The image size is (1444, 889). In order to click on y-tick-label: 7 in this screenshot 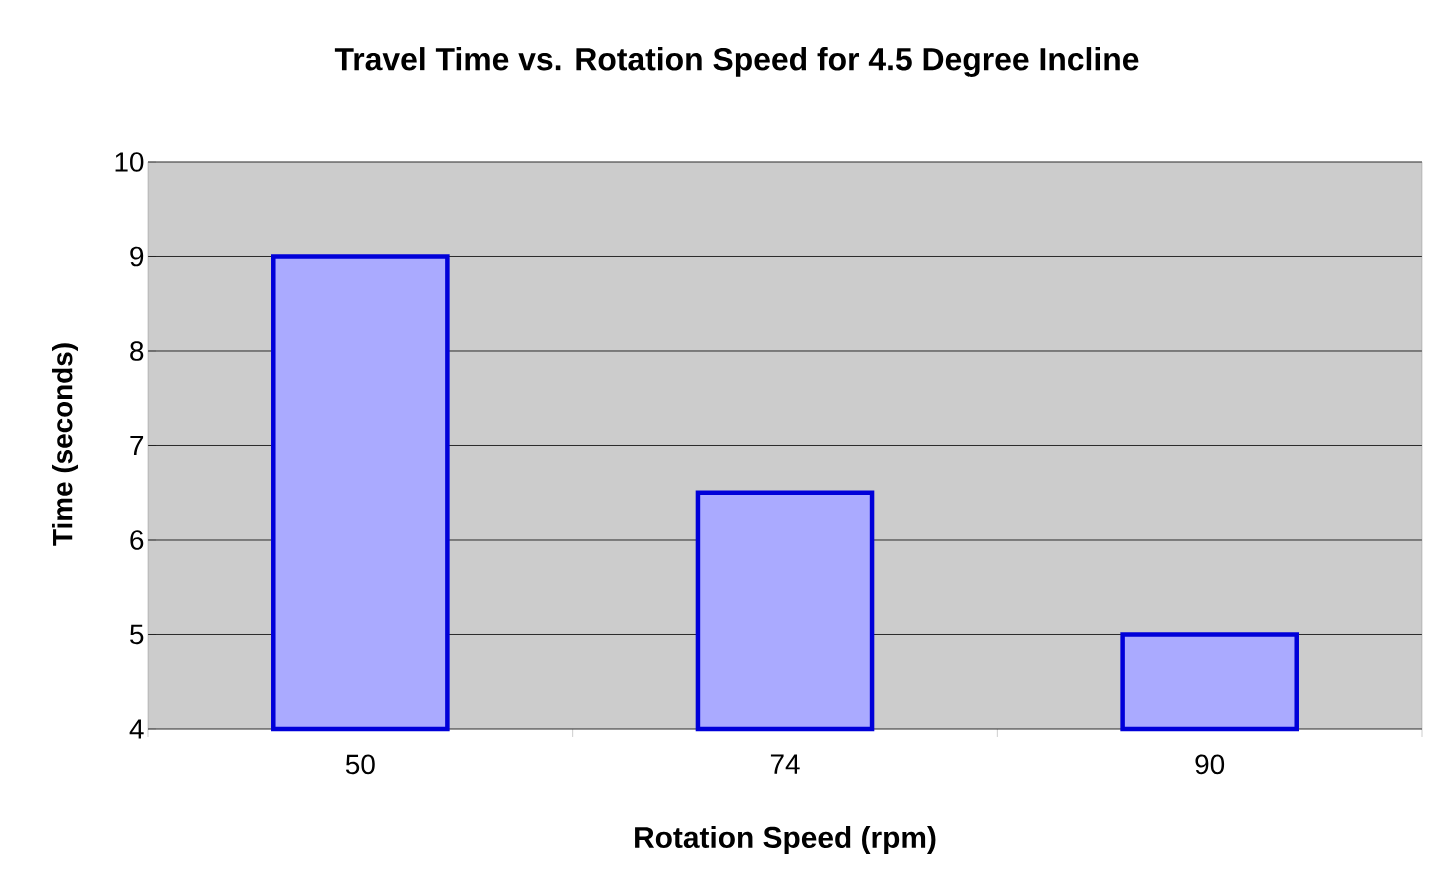, I will do `click(137, 445)`.